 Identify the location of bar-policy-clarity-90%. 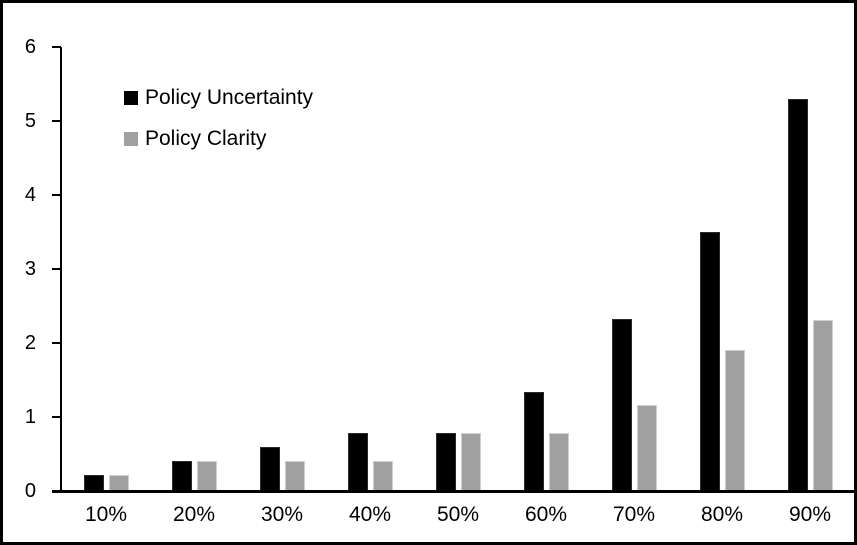
(822, 405).